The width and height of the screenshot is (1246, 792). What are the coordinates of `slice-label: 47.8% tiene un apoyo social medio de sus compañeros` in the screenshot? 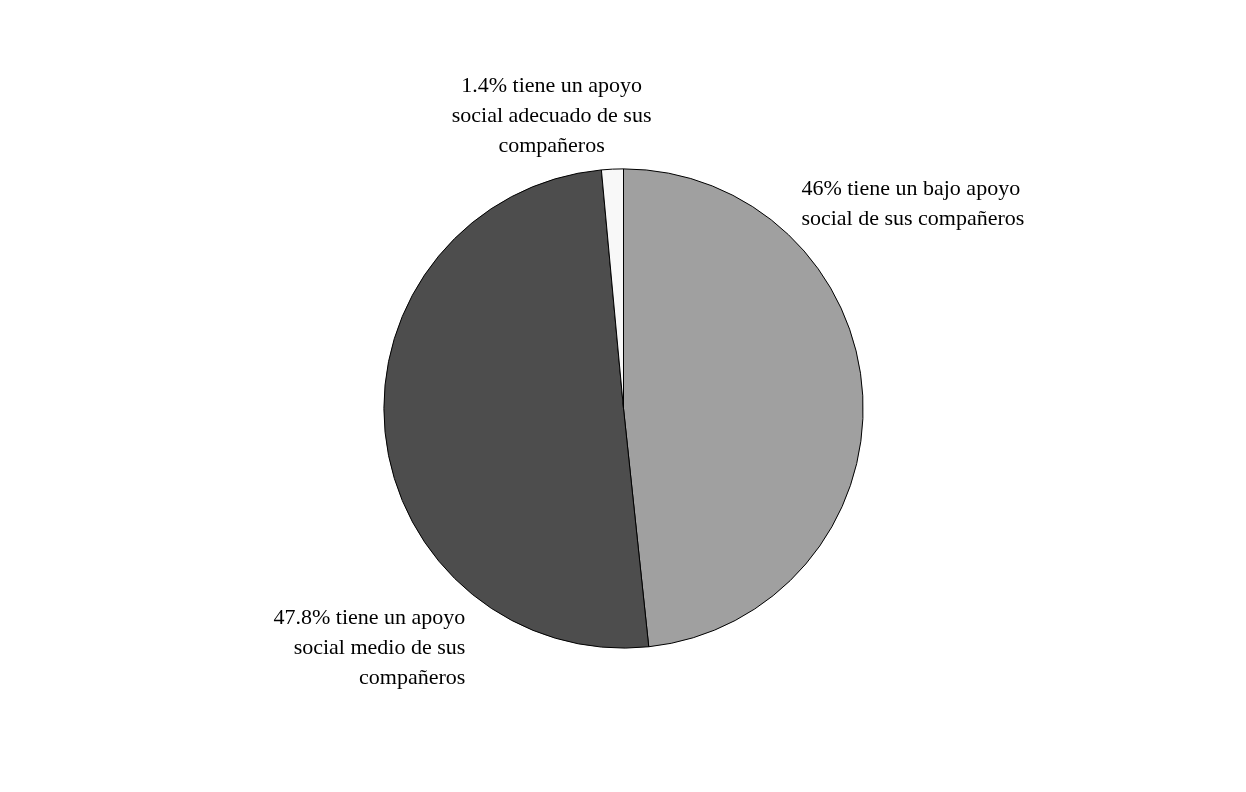 It's located at (369, 647).